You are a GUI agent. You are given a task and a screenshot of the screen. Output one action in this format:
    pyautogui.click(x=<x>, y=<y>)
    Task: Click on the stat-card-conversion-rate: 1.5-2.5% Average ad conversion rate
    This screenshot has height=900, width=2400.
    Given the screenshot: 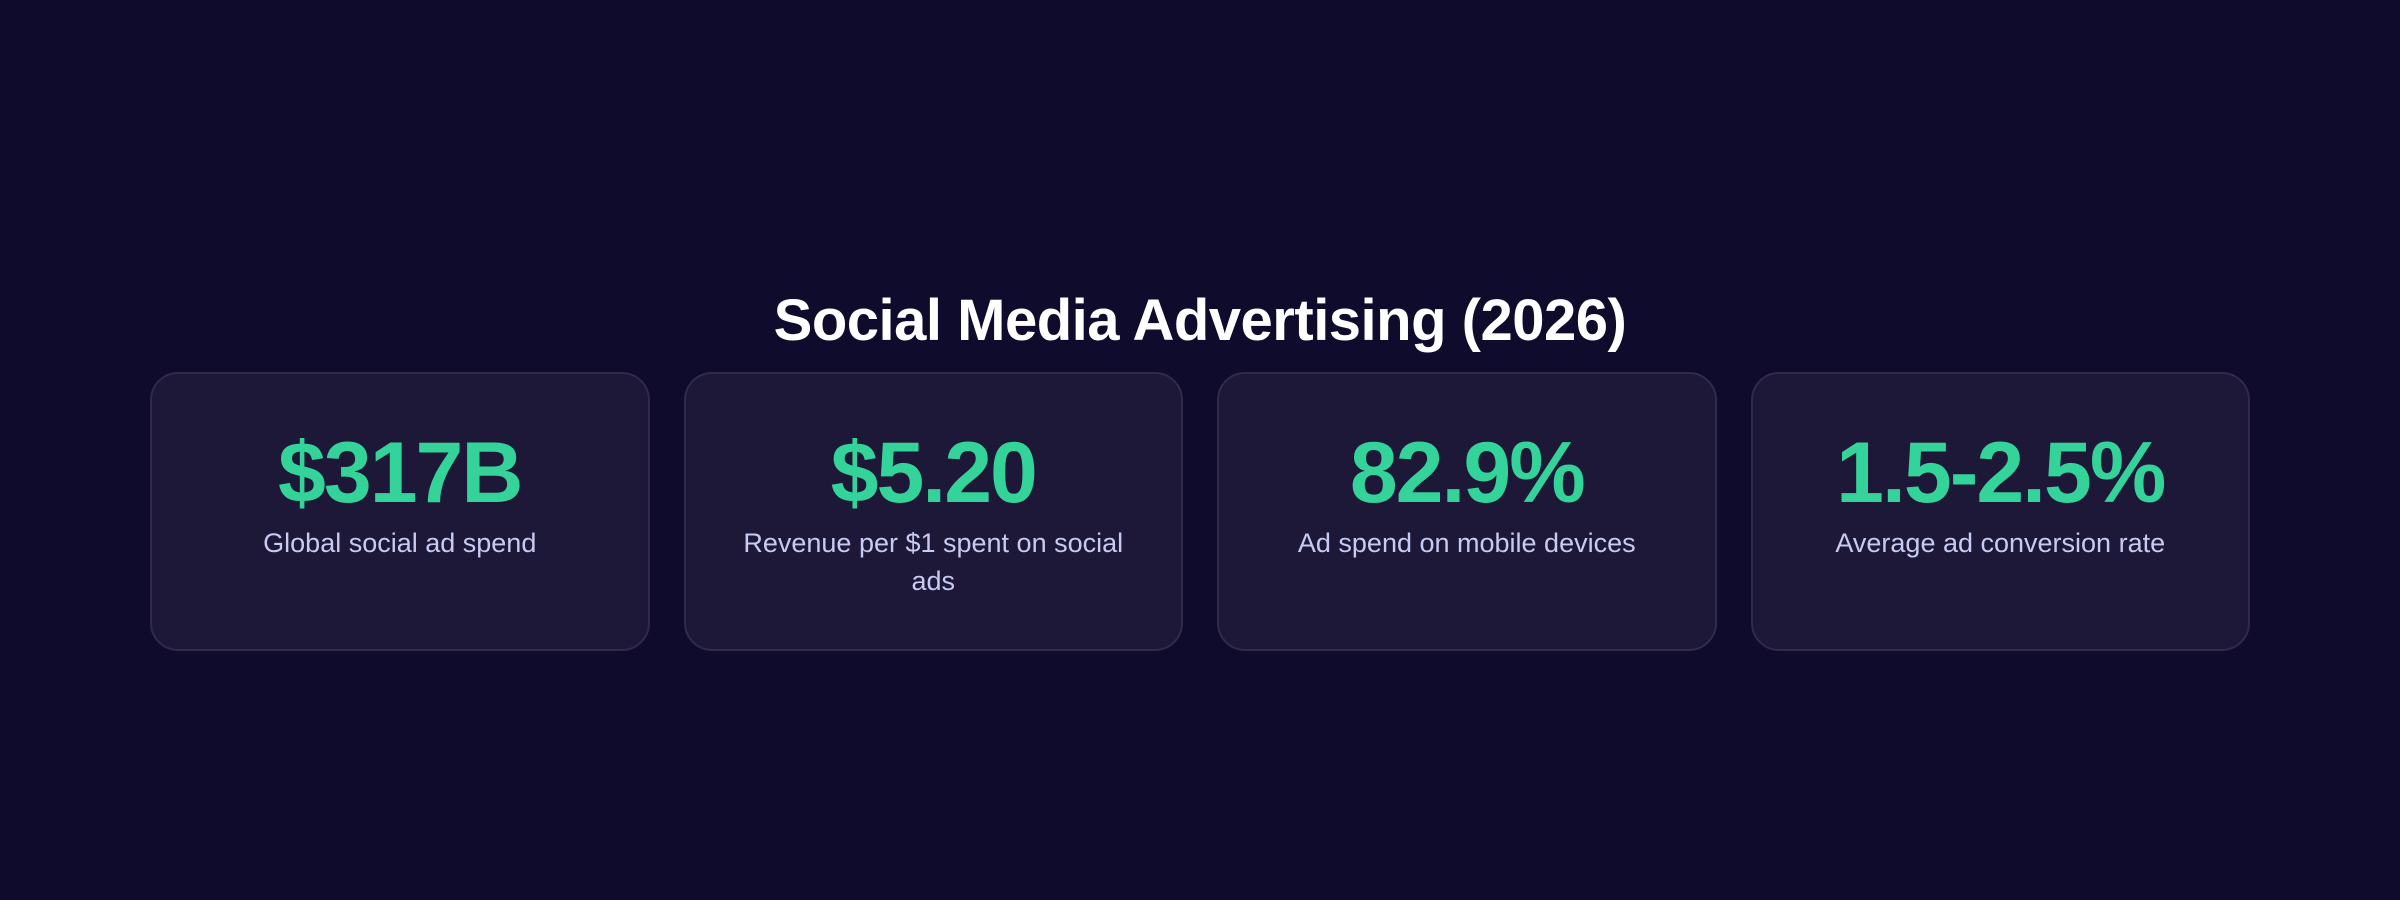 What is the action you would take?
    pyautogui.click(x=2000, y=511)
    